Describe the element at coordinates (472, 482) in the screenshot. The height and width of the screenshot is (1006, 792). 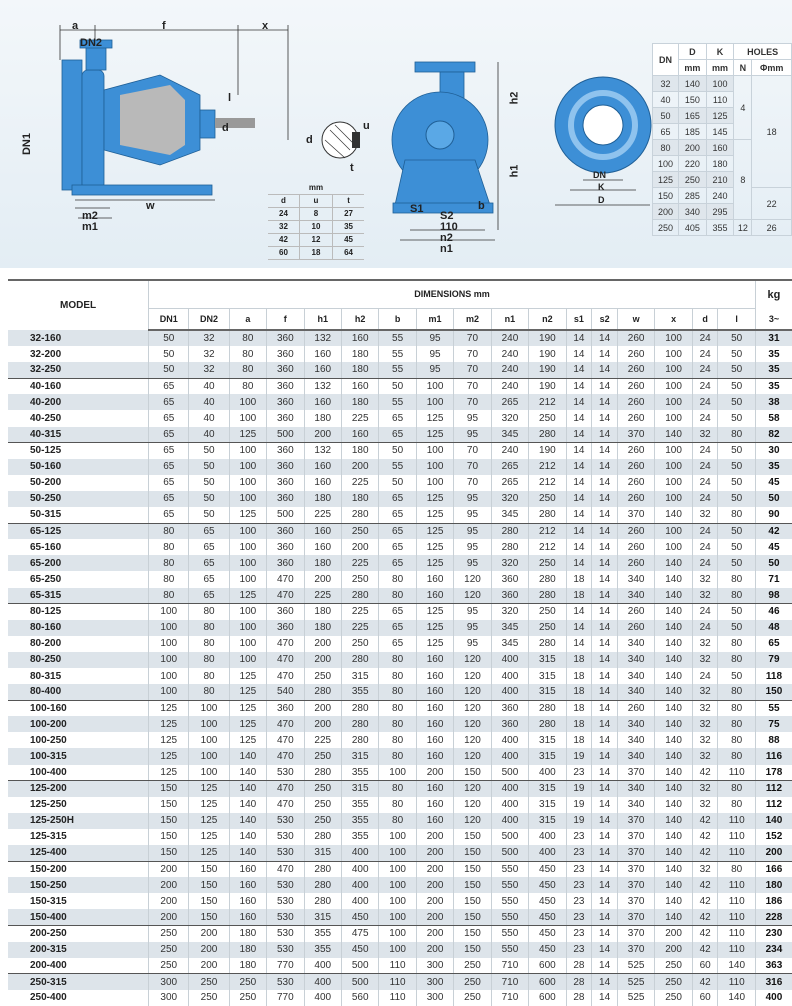
I see `dimension-cell: 70` at that location.